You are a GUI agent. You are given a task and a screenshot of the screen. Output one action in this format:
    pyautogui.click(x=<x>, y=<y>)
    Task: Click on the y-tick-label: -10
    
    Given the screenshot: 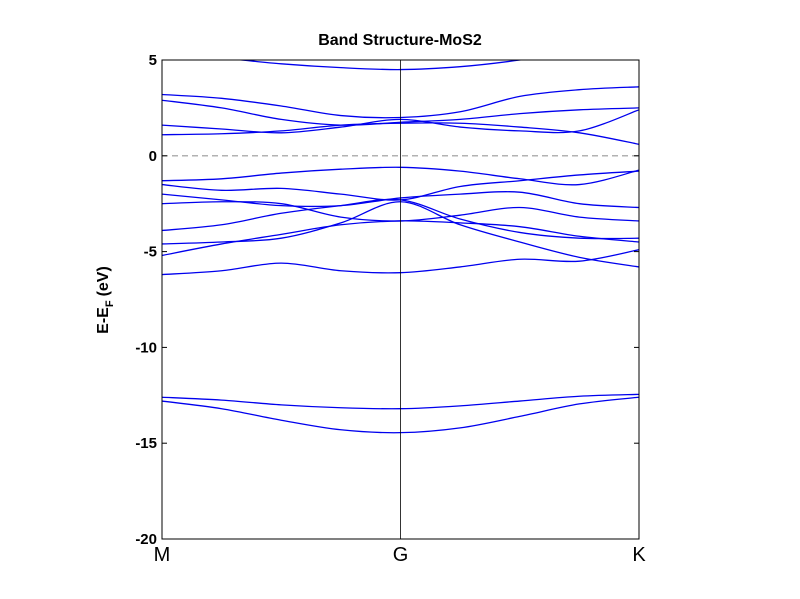 What is the action you would take?
    pyautogui.click(x=146, y=347)
    